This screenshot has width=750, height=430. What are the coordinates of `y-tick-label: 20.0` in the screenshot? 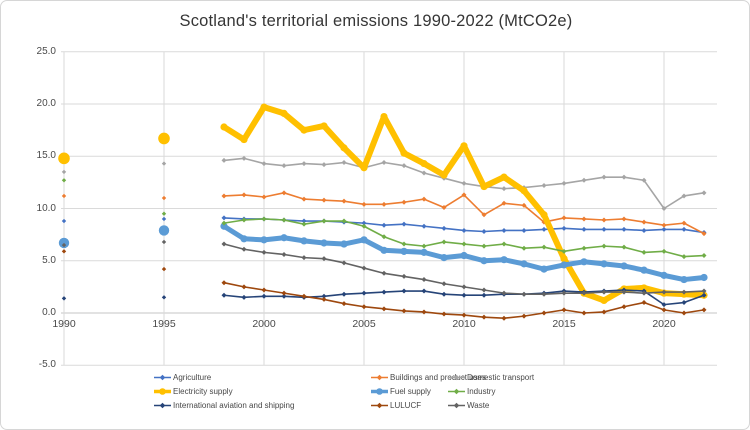 It's located at (46, 103).